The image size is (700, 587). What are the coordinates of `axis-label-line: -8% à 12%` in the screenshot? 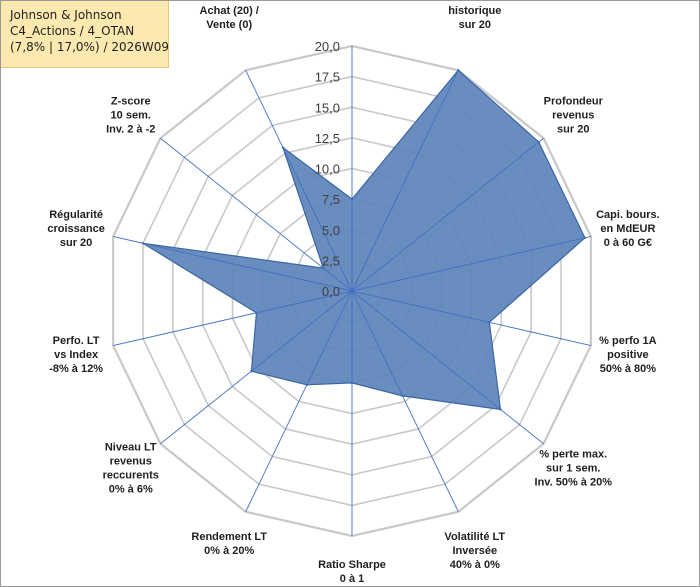 It's located at (76, 369).